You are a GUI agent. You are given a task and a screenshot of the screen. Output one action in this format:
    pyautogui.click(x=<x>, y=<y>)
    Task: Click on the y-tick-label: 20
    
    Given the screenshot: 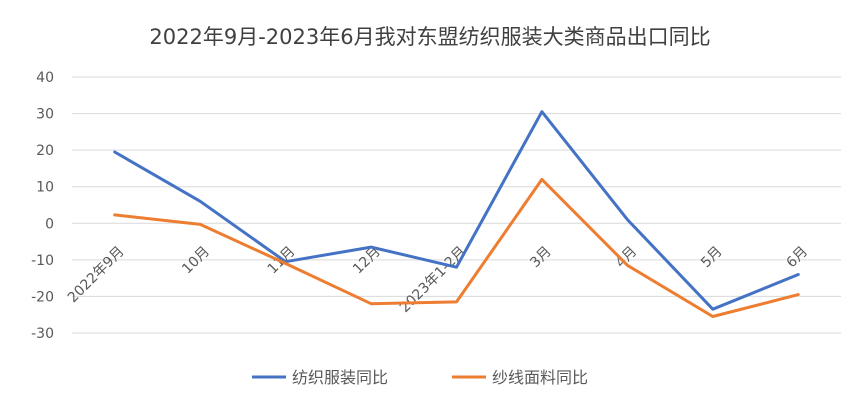 What is the action you would take?
    pyautogui.click(x=45, y=151)
    